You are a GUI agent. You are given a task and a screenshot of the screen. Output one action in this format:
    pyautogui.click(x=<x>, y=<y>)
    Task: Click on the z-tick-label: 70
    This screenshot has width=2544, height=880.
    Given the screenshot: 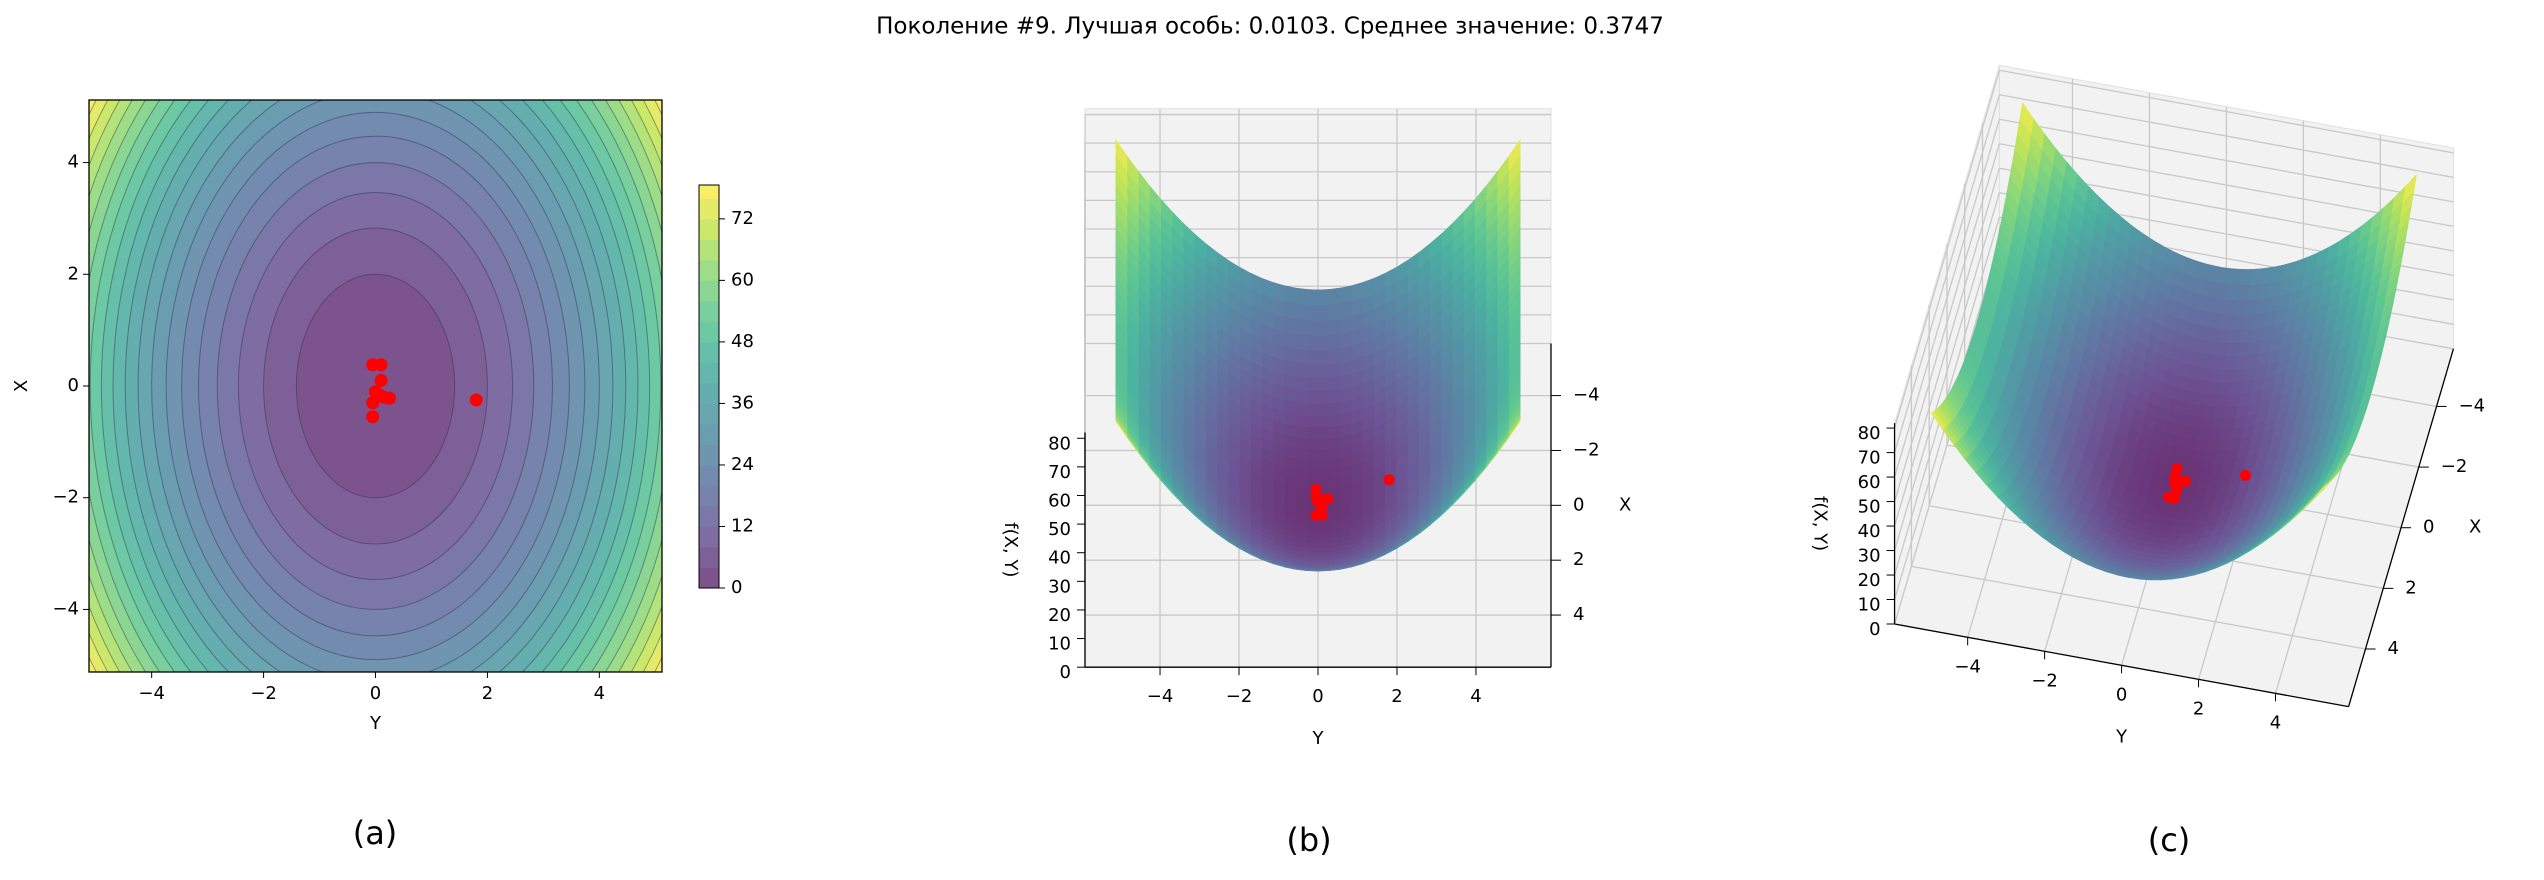 What is the action you would take?
    pyautogui.click(x=1869, y=458)
    